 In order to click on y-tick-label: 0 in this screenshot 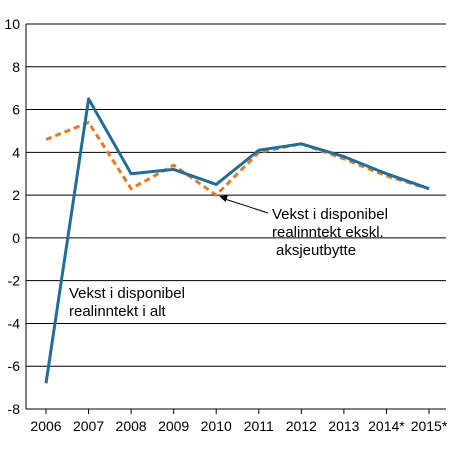, I will do `click(16, 238)`.